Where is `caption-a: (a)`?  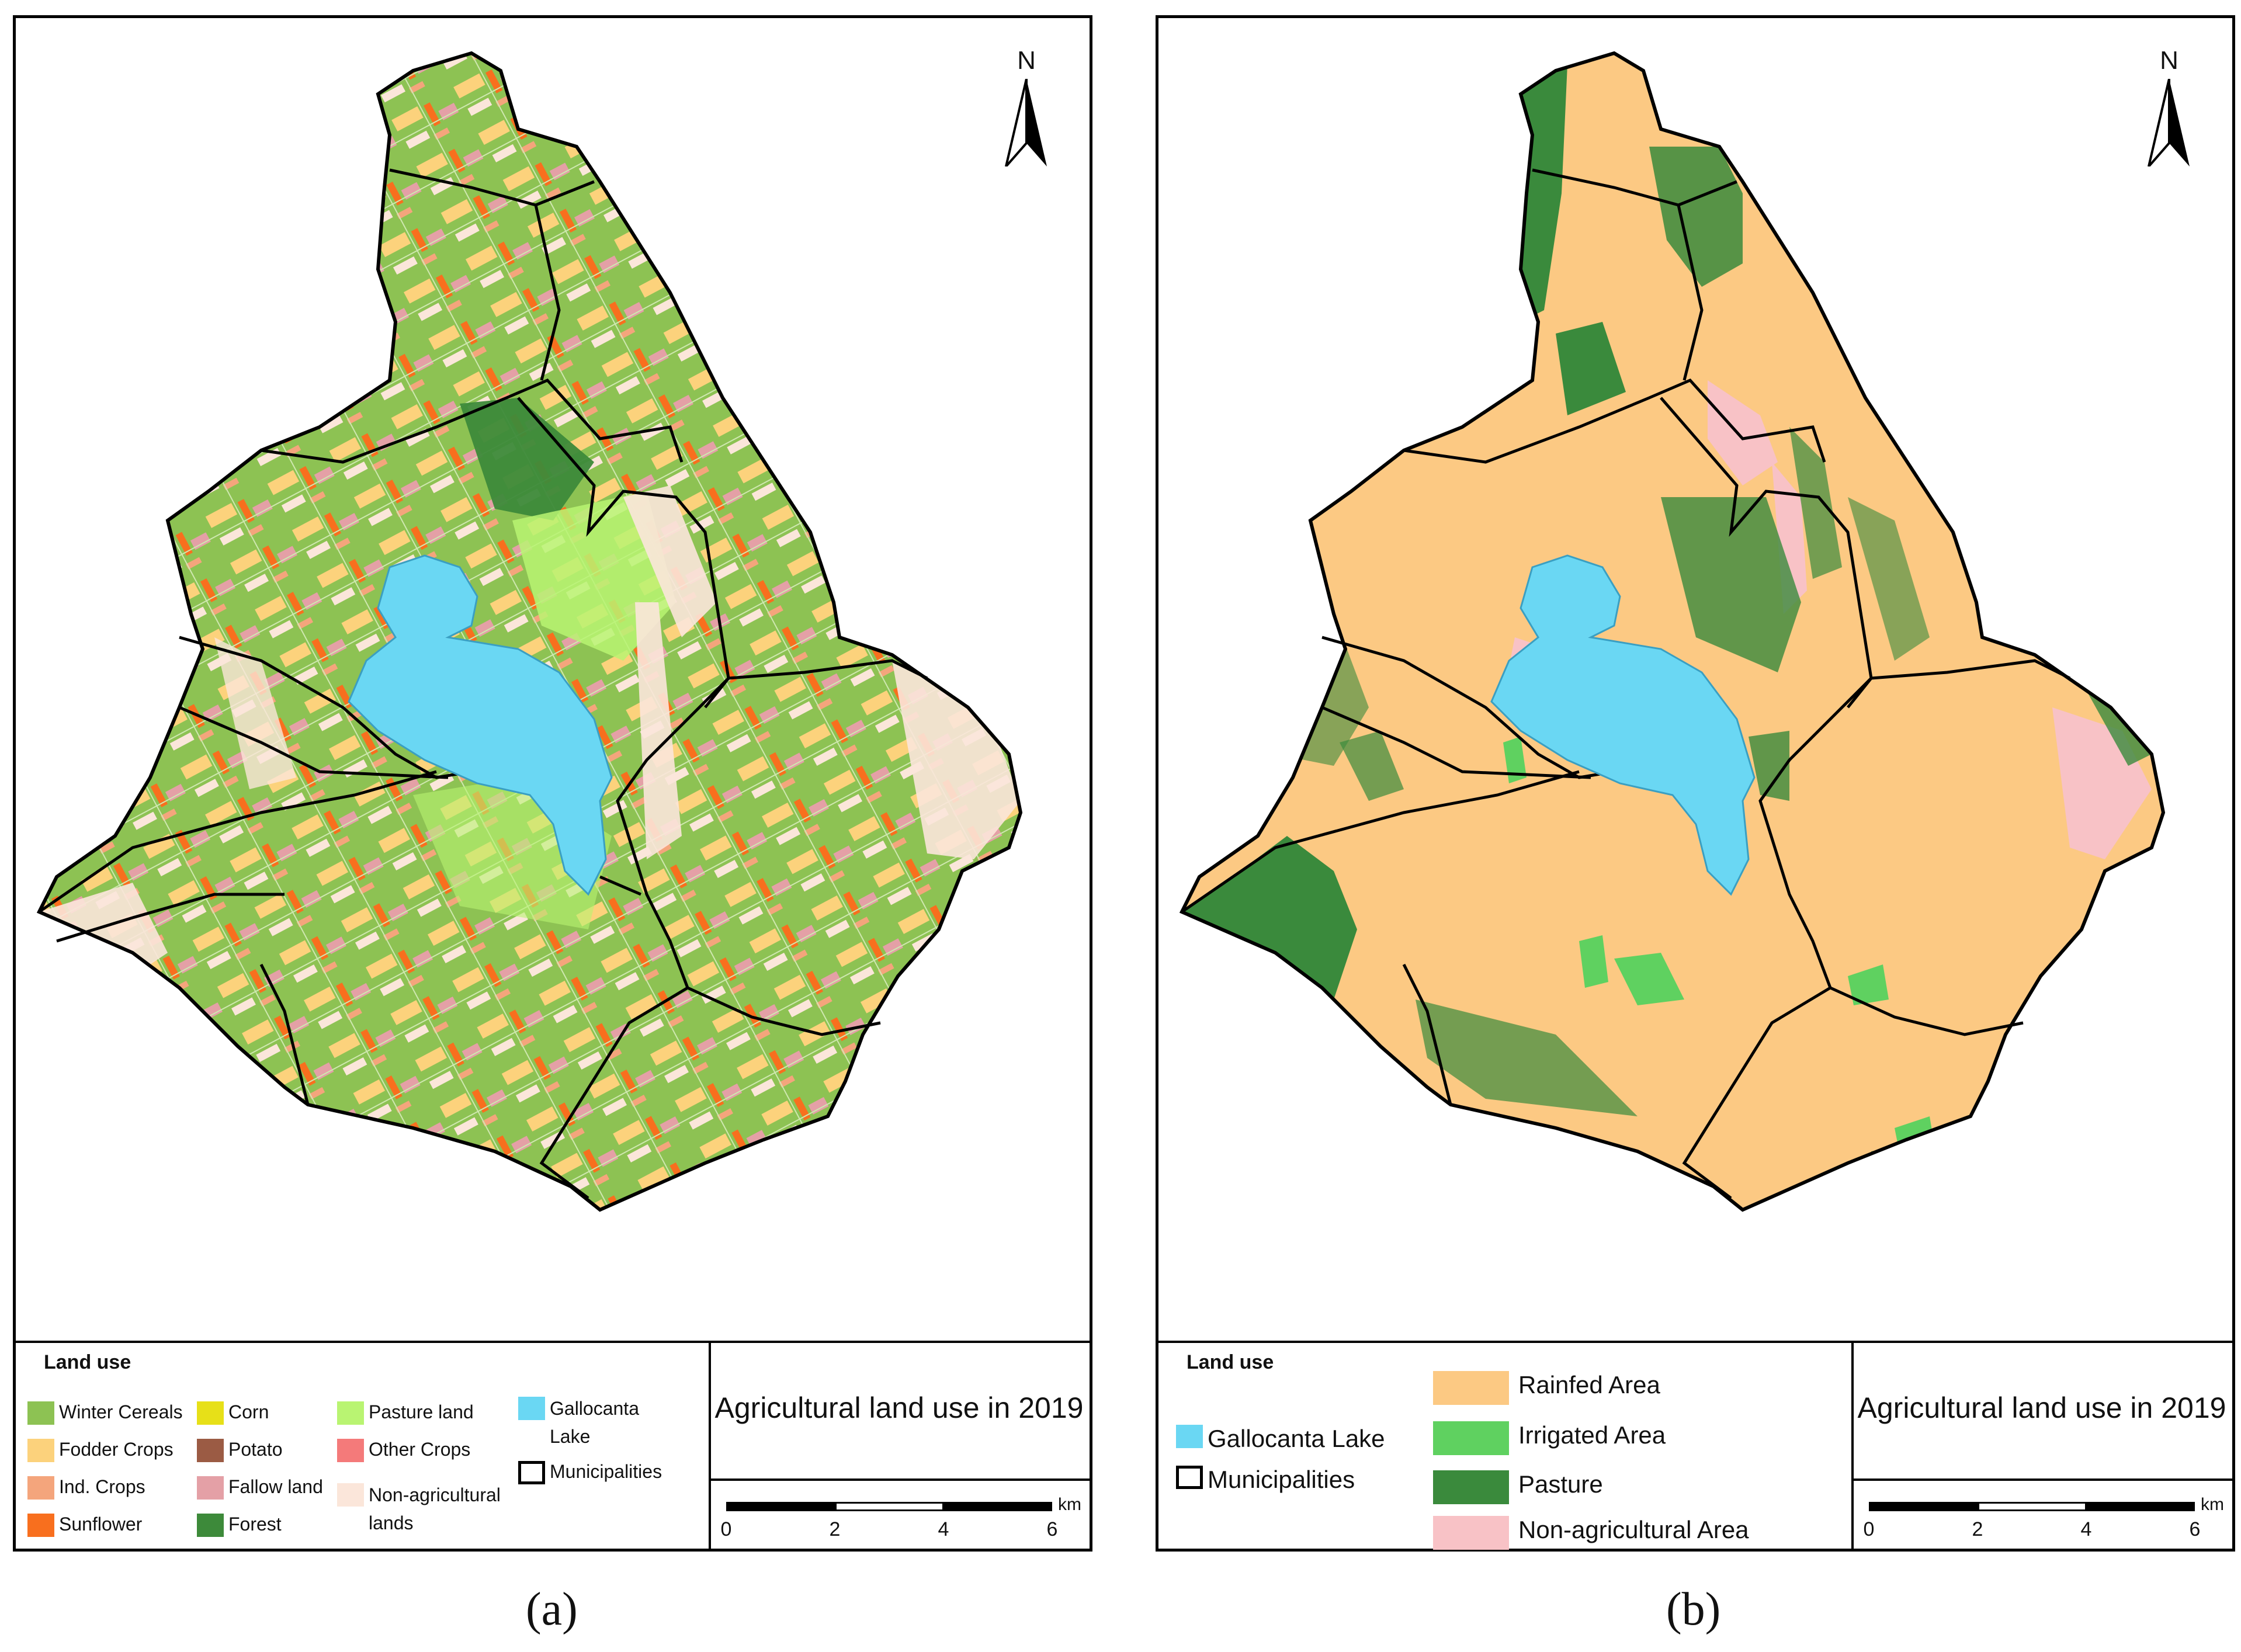
caption-a: (a) is located at coordinates (552, 1609).